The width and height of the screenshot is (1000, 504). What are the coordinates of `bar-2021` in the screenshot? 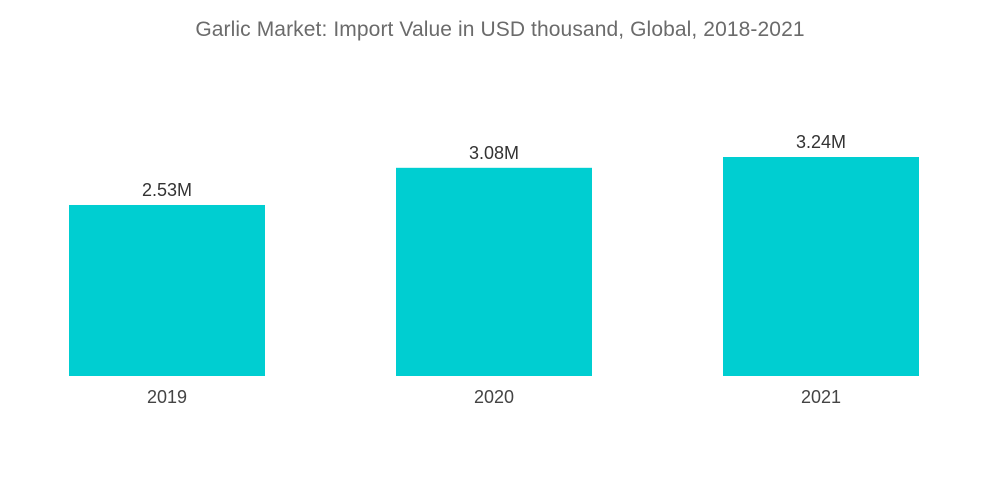 It's located at (821, 266).